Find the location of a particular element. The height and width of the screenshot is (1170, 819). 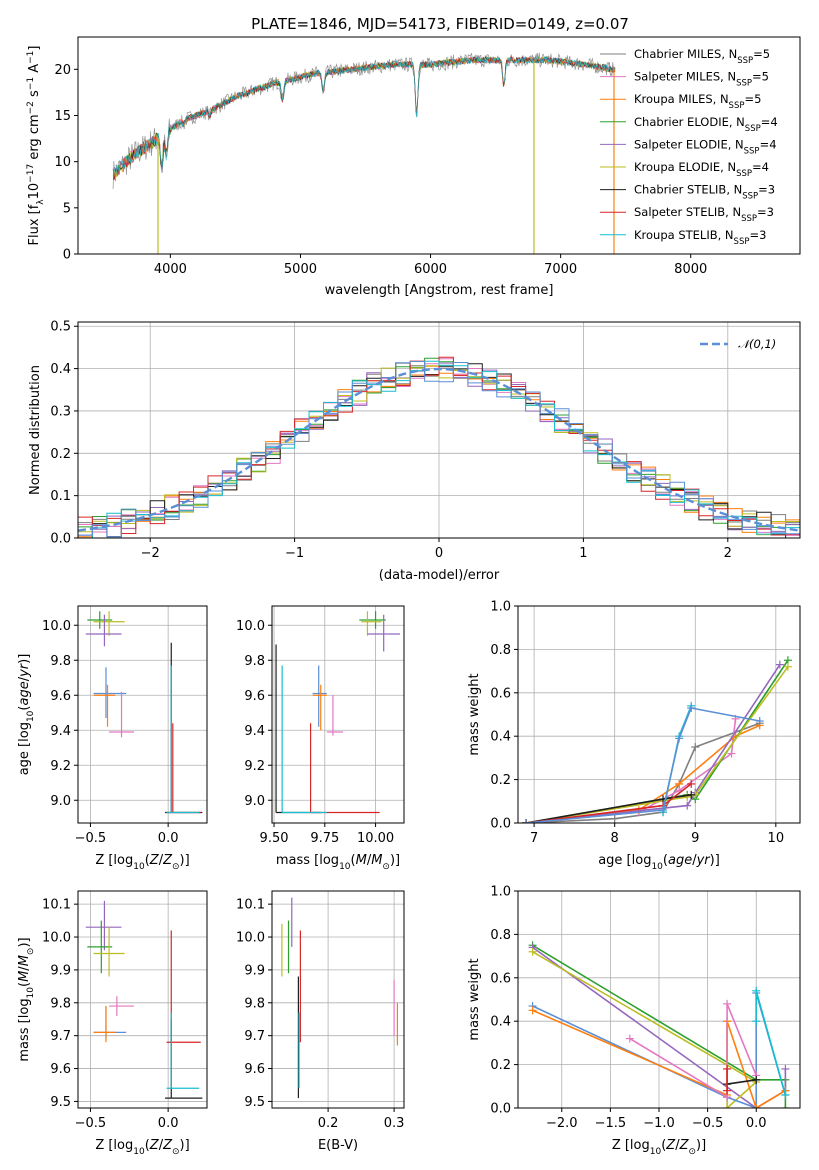

x-tick-label: 9.75 is located at coordinates (324, 838).